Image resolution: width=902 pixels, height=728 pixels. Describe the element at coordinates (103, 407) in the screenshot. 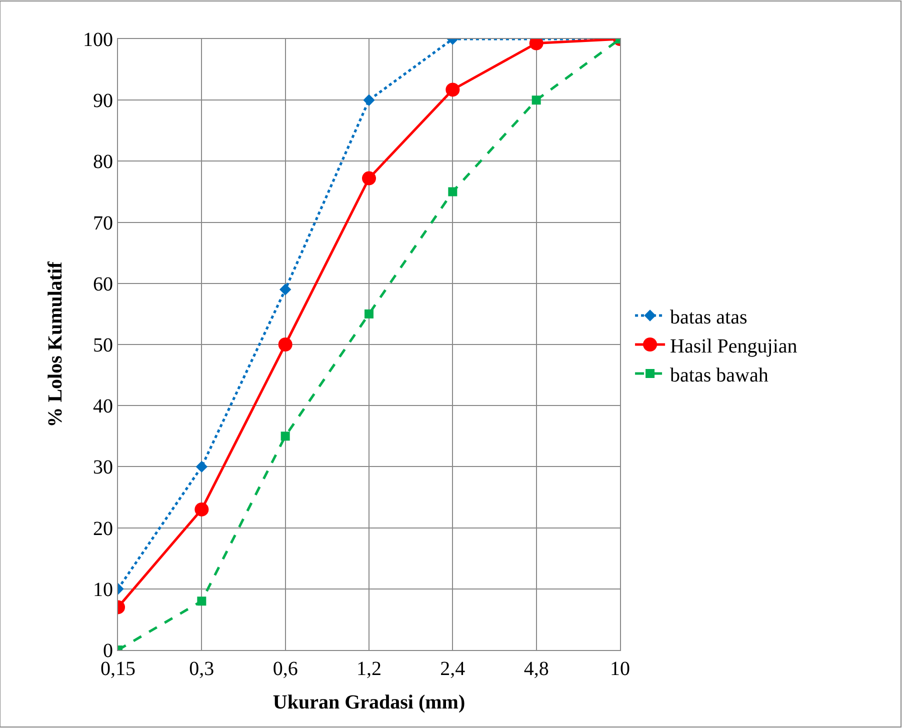

I see `y-tick-label: 40` at that location.